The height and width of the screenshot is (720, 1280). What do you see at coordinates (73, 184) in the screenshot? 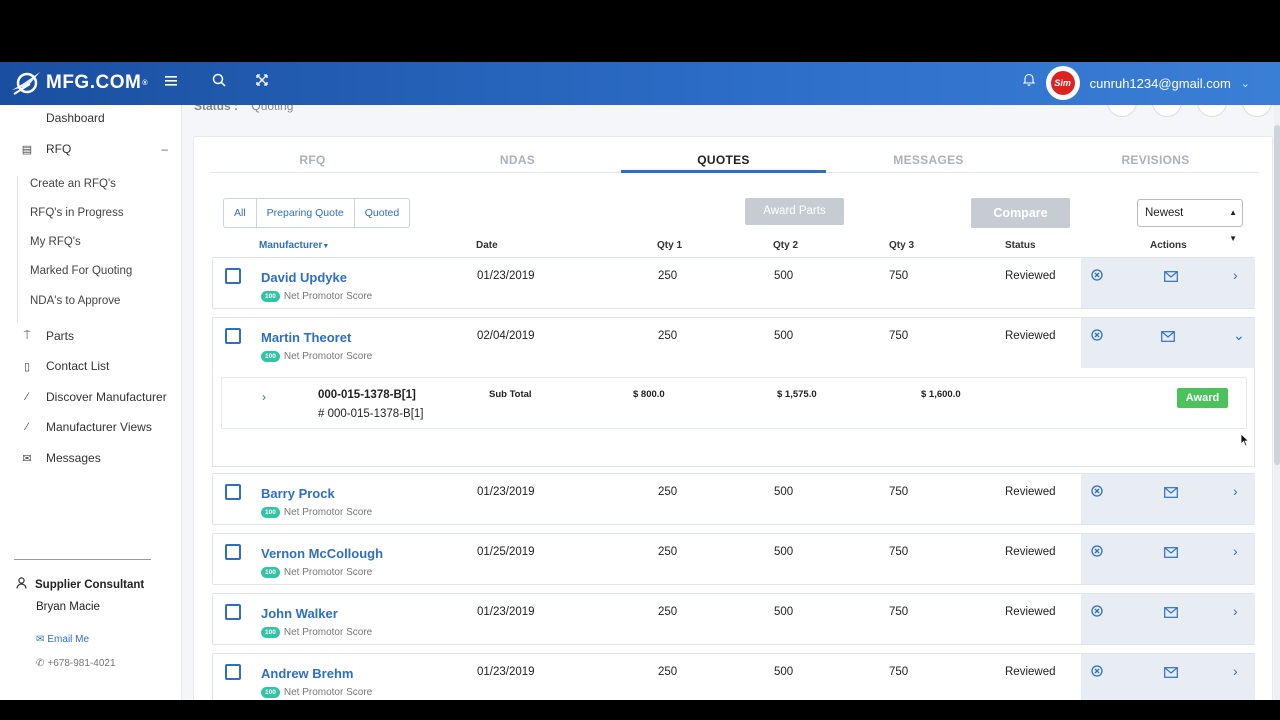
I see `sidebar-subitem-create-rfq: Create an RFQ's` at bounding box center [73, 184].